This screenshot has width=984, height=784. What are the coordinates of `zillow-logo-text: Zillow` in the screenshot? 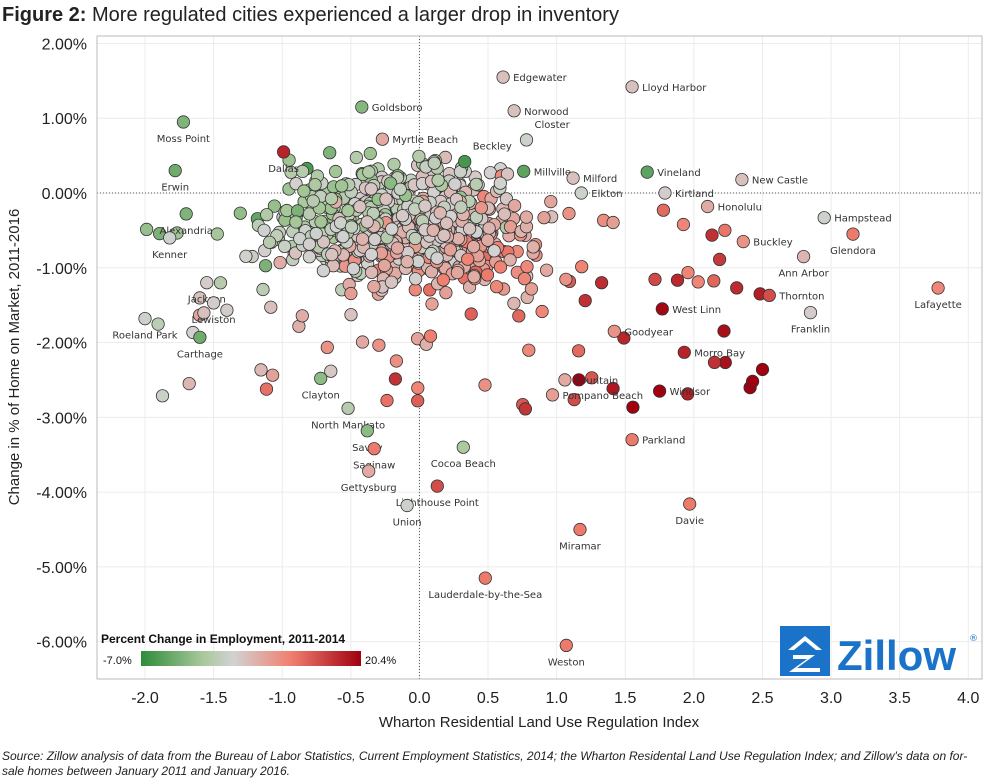 It's located at (896, 655).